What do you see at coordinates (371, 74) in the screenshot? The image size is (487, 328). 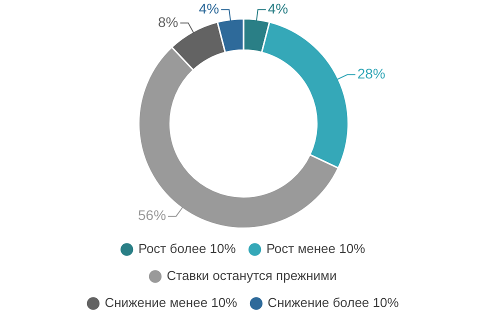 I see `data-label: 28%` at bounding box center [371, 74].